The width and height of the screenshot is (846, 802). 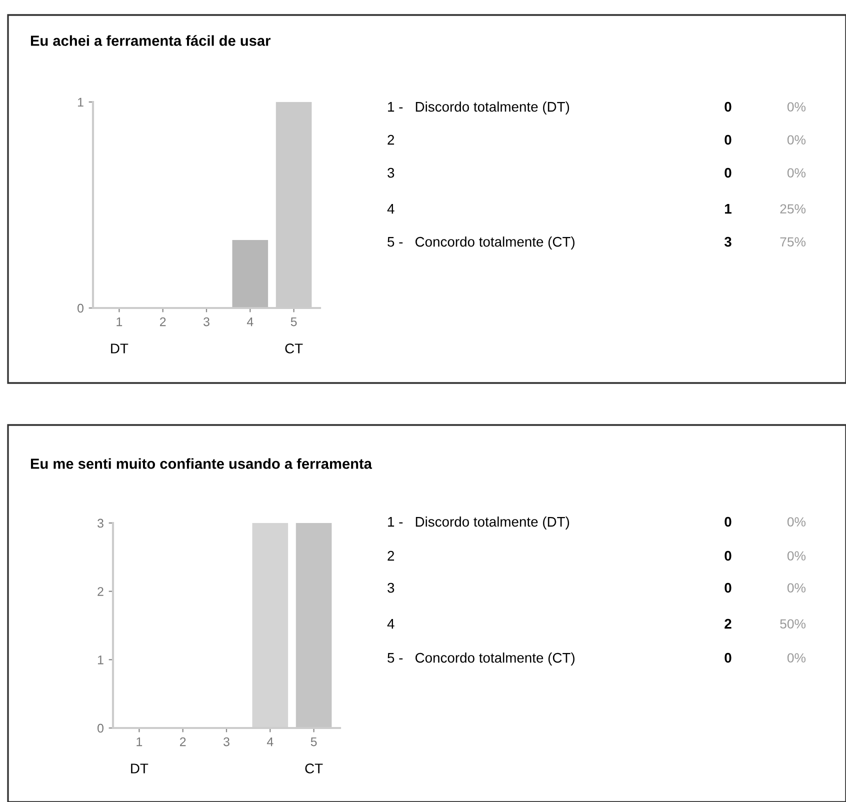 What do you see at coordinates (101, 660) in the screenshot?
I see `y-tick-label: 1` at bounding box center [101, 660].